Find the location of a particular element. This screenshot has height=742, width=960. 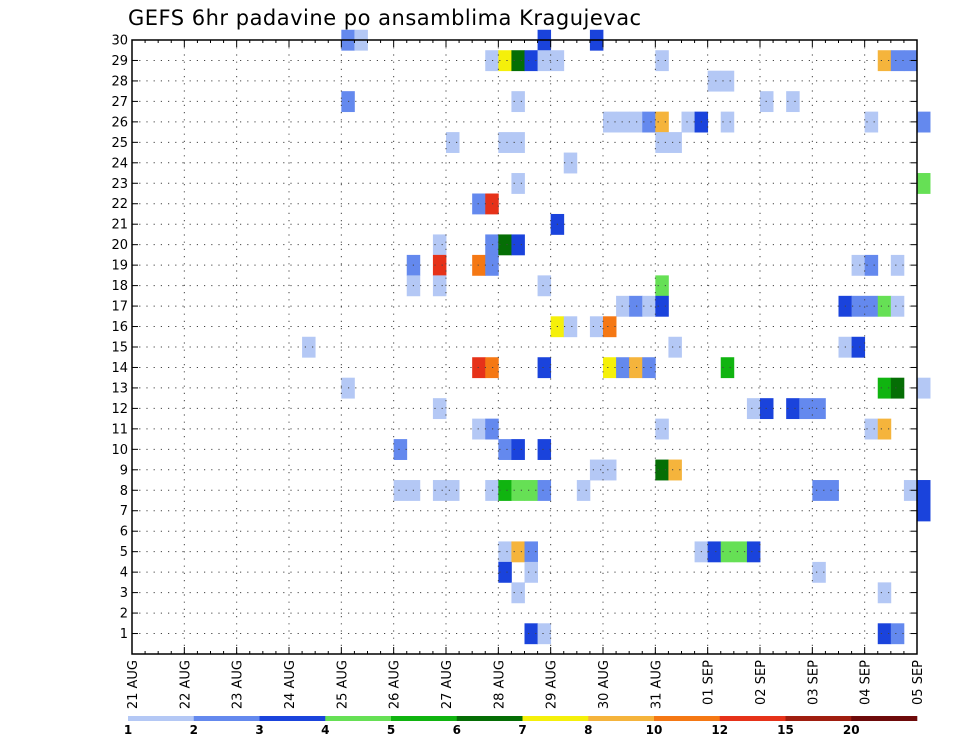

y-tick-label: 14 is located at coordinates (119, 368).